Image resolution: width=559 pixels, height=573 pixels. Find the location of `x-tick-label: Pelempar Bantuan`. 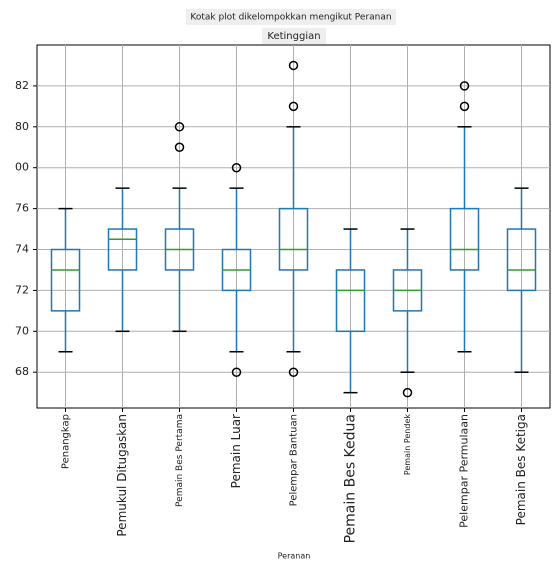

x-tick-label: Pelempar Bantuan is located at coordinates (294, 460).